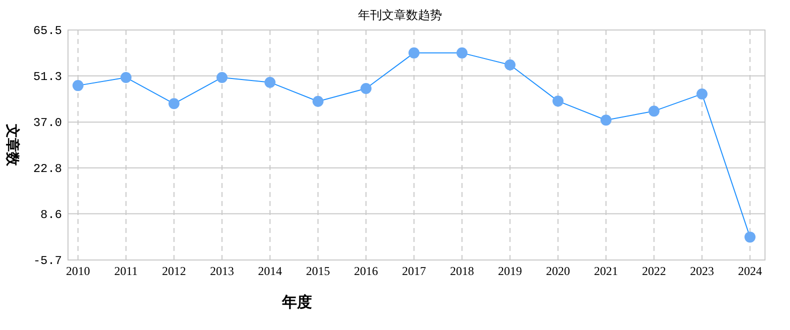  Describe the element at coordinates (174, 271) in the screenshot. I see `x-tick-label: 2012` at that location.